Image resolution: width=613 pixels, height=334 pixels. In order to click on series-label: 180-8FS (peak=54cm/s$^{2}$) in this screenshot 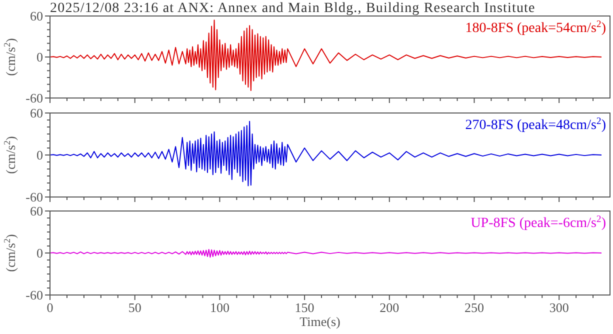, I will do `click(535, 27)`.